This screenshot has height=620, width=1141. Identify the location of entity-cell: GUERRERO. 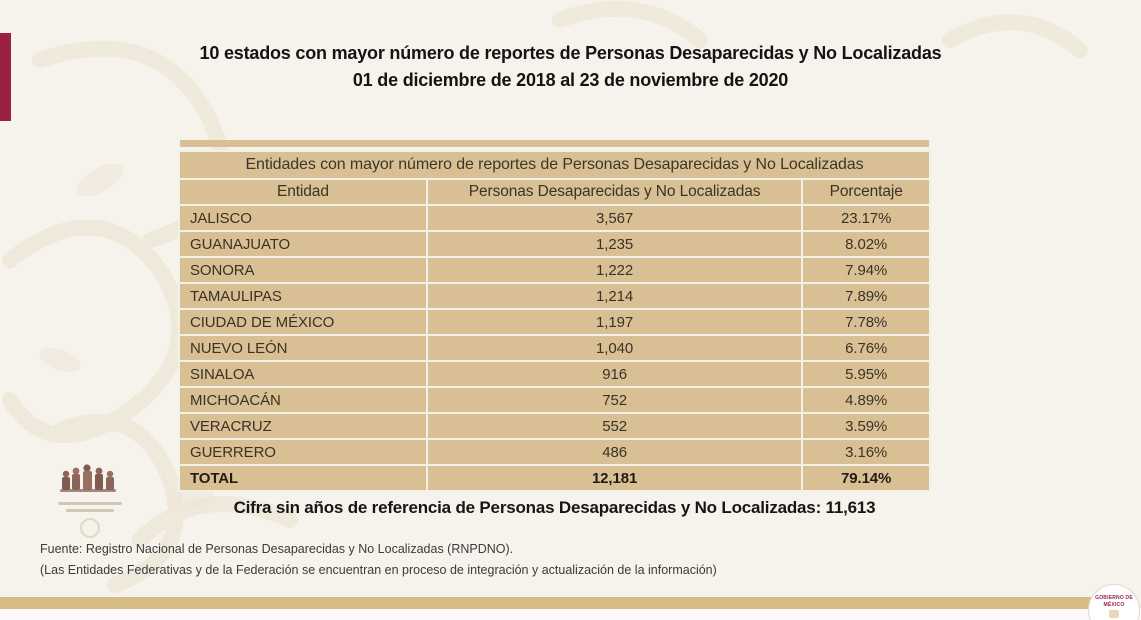
(303, 452).